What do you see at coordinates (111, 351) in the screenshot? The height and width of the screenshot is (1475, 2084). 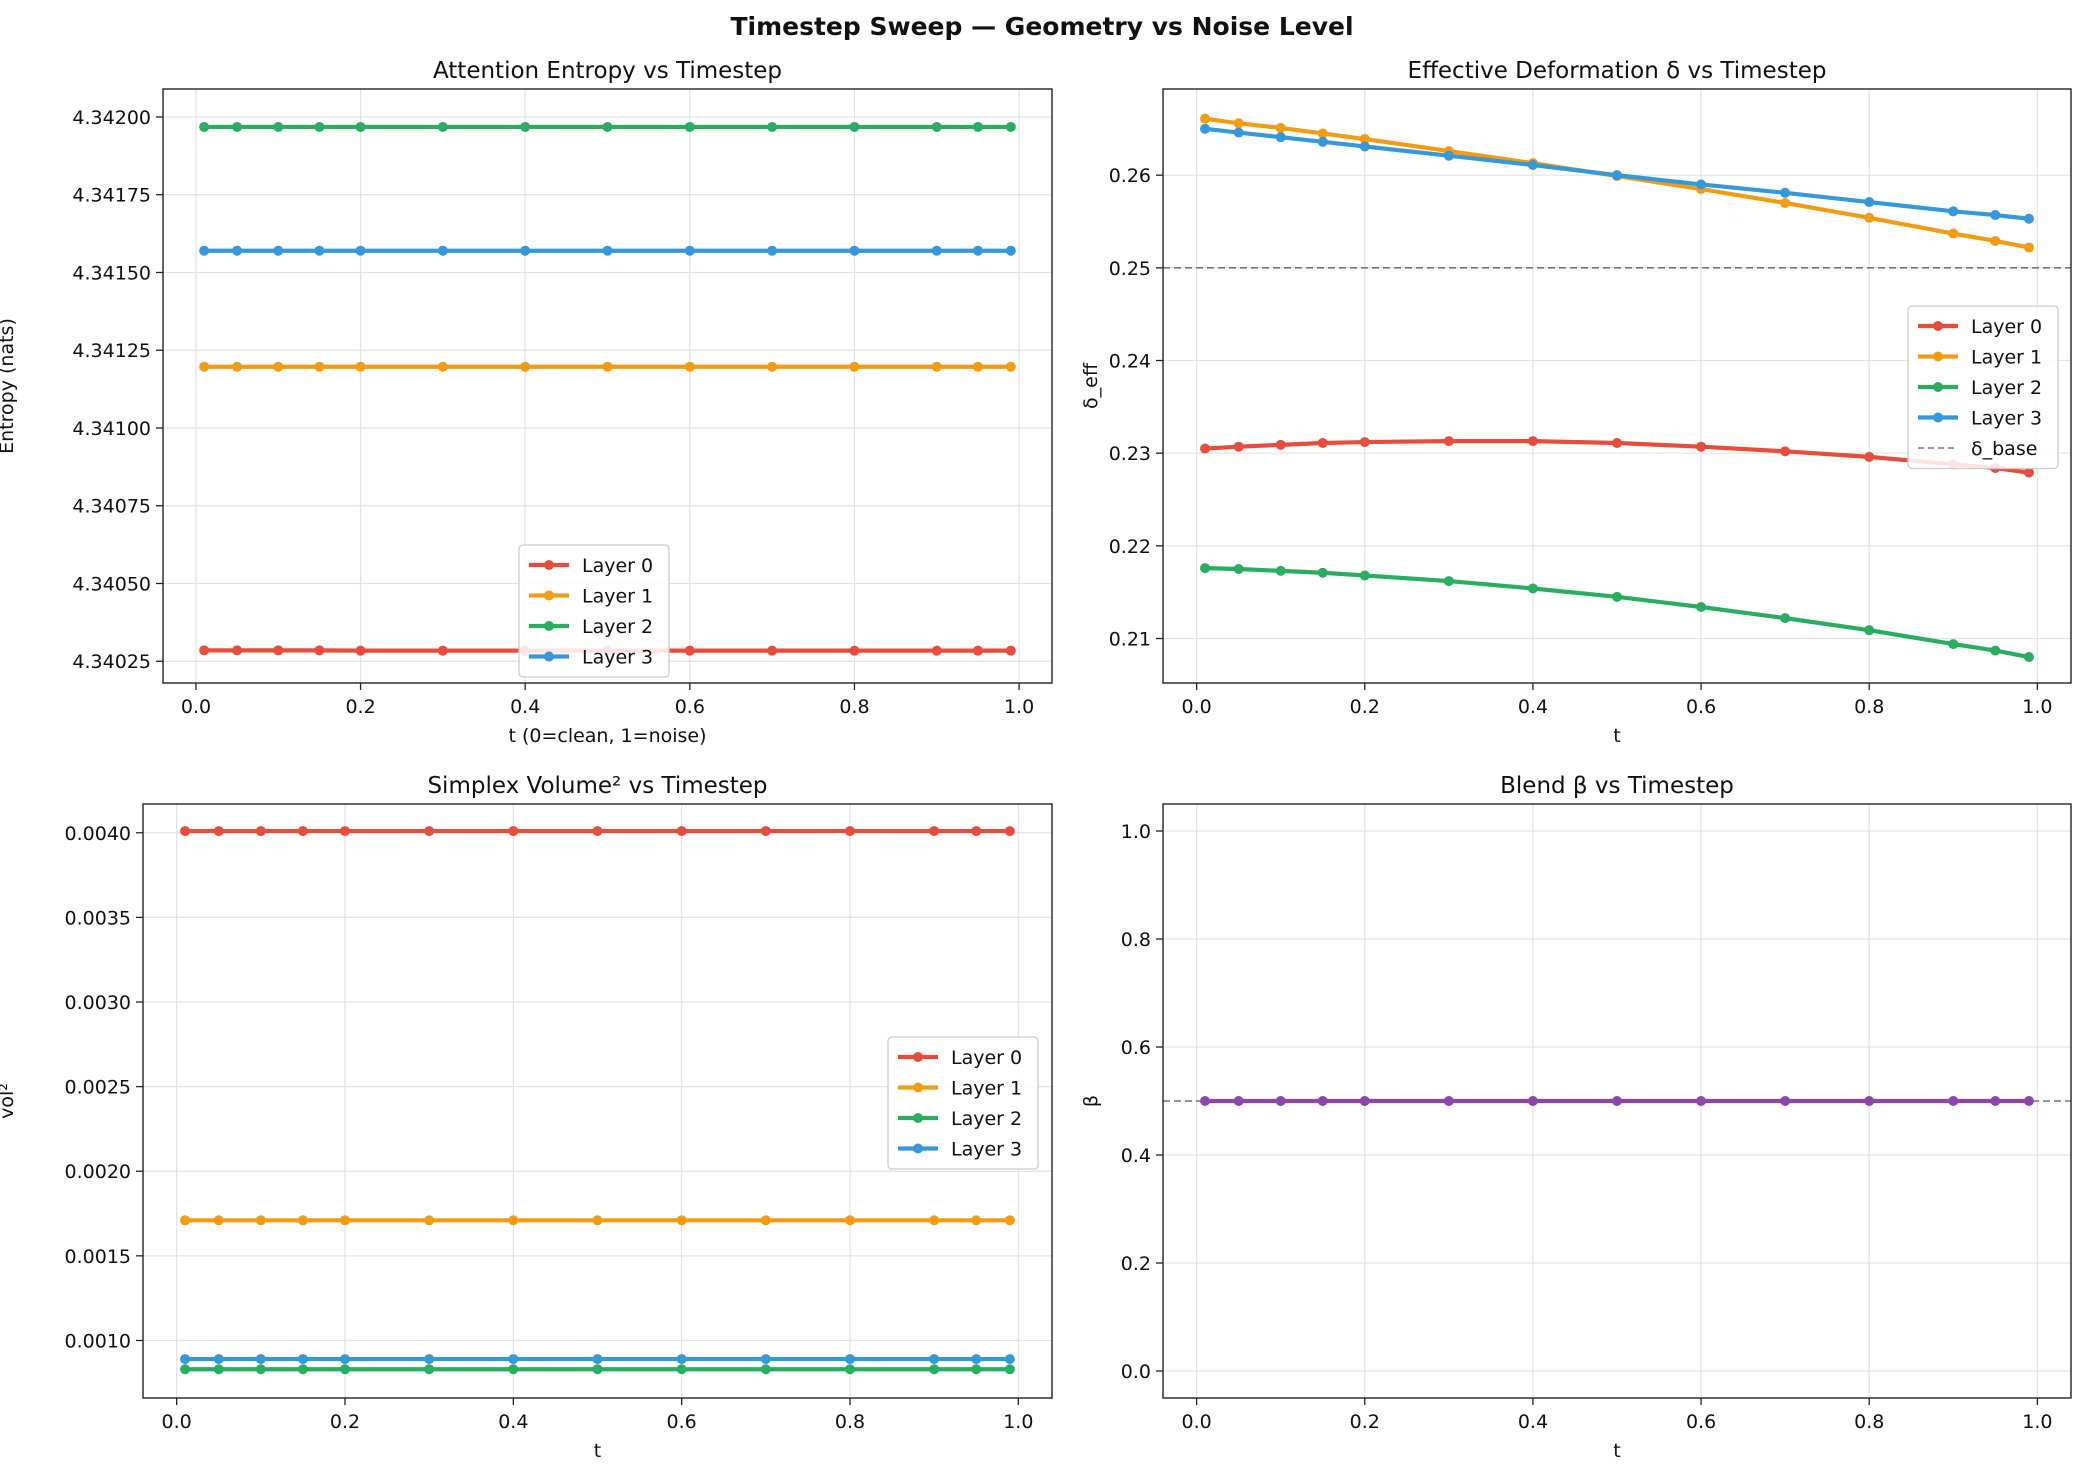 I see `y-tick-label: 4.34125` at bounding box center [111, 351].